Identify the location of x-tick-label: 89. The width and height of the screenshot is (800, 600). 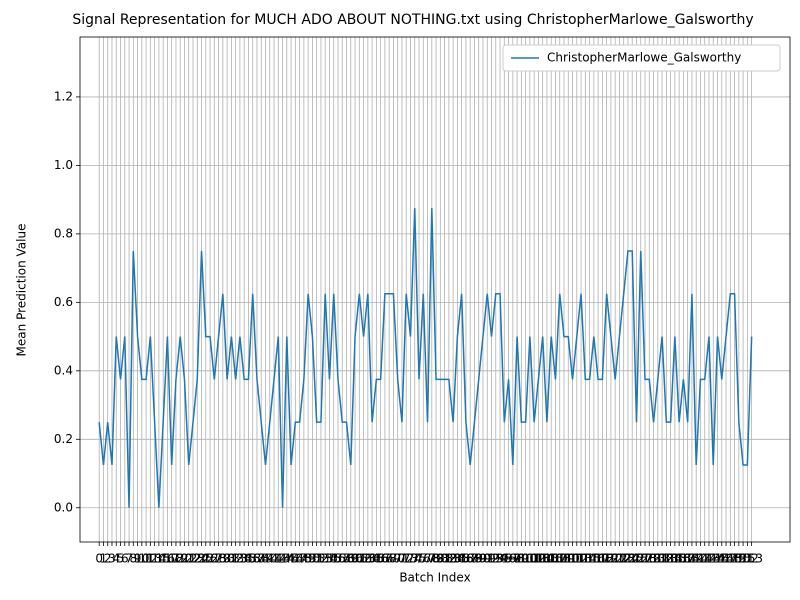
(478, 559).